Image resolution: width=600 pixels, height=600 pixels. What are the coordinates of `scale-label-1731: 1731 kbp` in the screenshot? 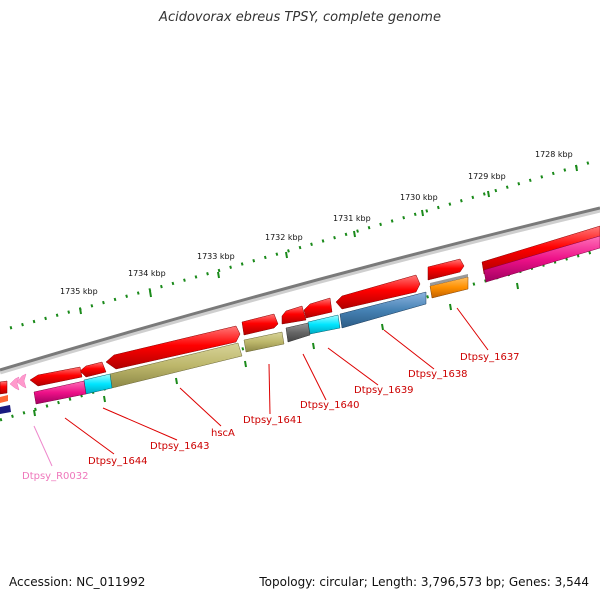 It's located at (352, 218).